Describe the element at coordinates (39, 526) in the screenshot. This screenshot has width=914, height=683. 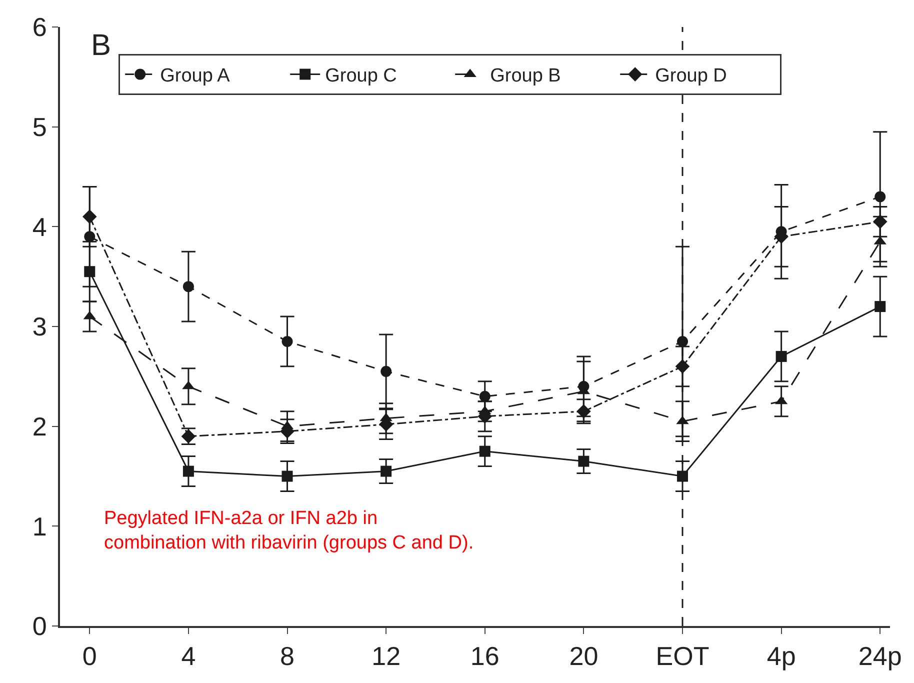
I see `y-tick-label: 1` at that location.